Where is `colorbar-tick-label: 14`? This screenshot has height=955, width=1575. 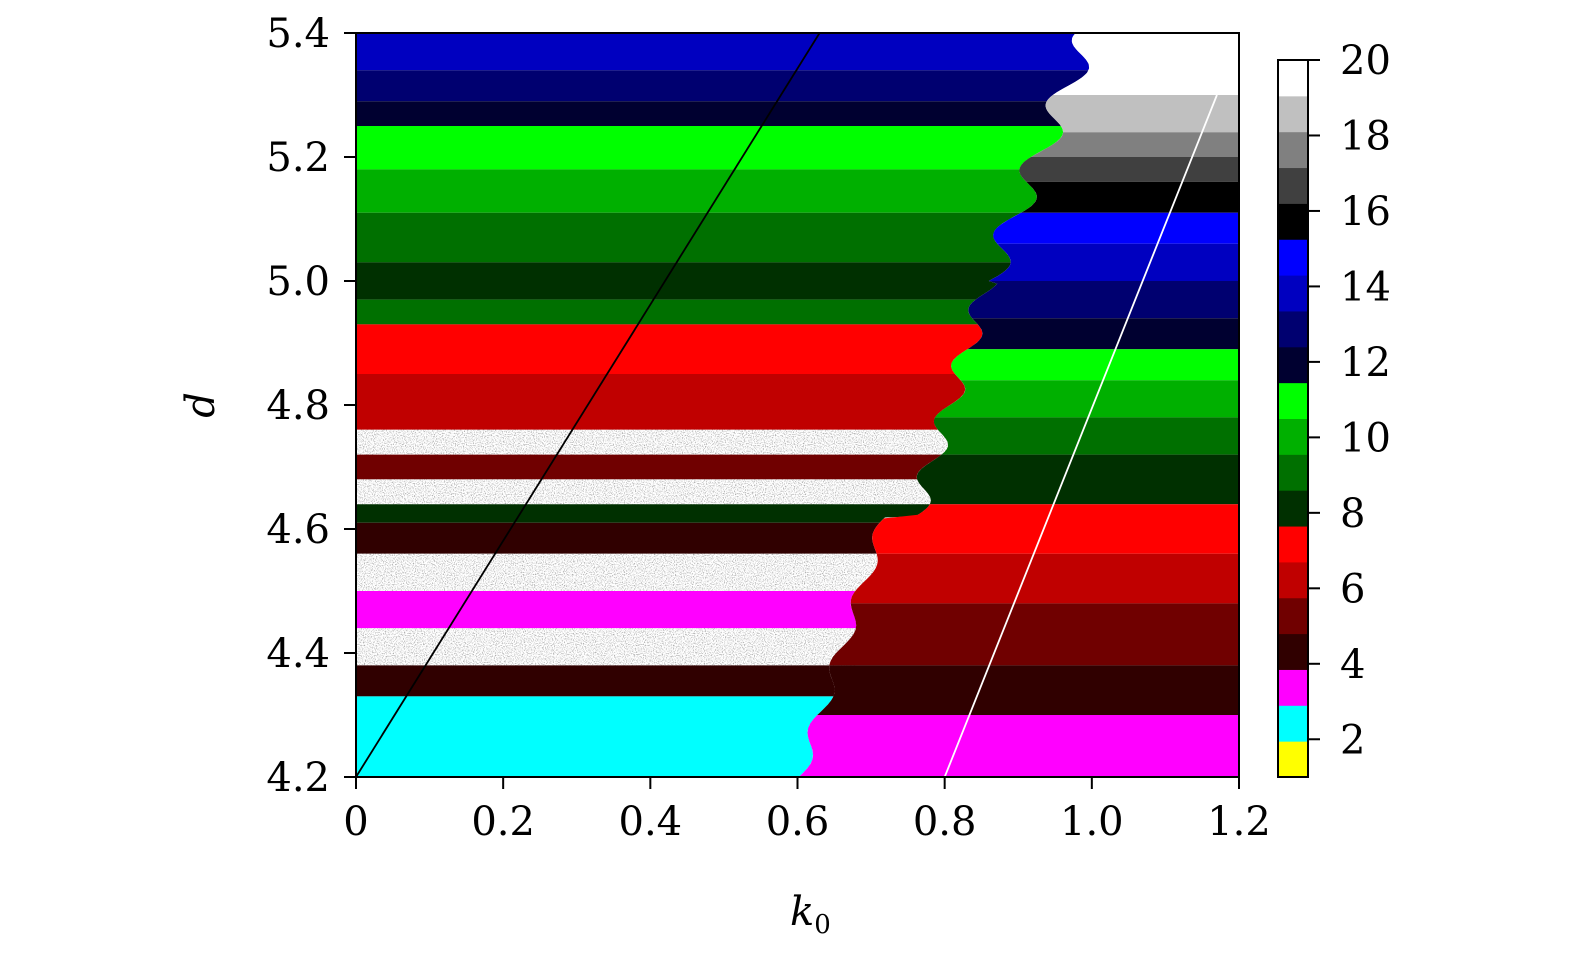
colorbar-tick-label: 14 is located at coordinates (1365, 287).